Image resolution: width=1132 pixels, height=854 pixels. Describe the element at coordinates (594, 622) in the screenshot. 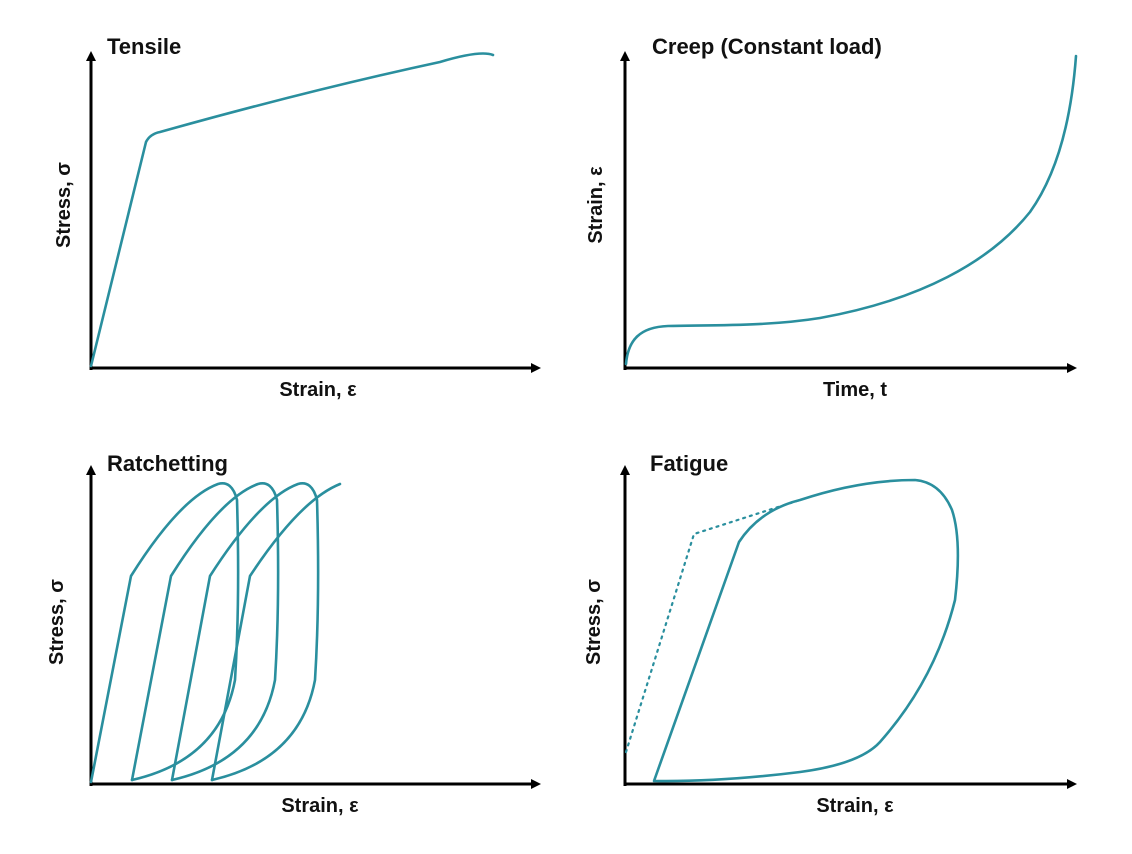

I see `fatigue-y-label: Stress, σ` at that location.